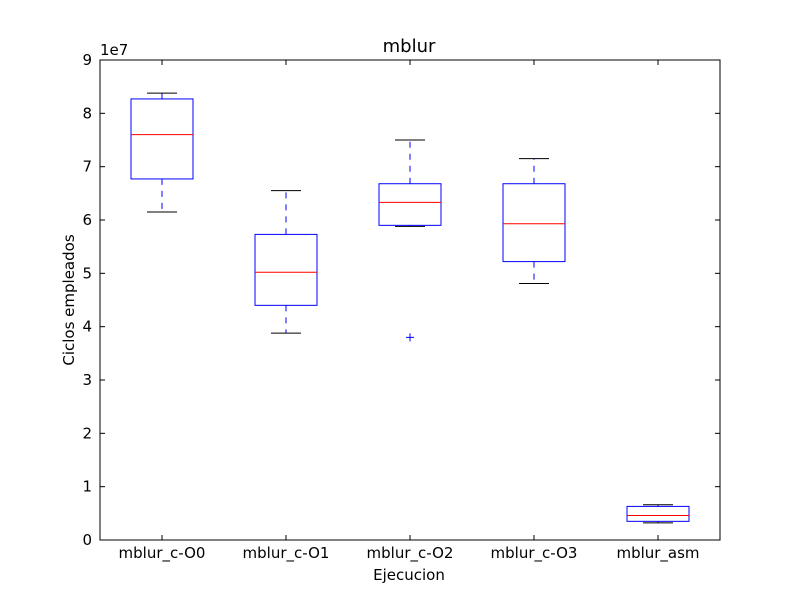 The height and width of the screenshot is (600, 800). Describe the element at coordinates (87, 60) in the screenshot. I see `y-tick-label: 9` at that location.